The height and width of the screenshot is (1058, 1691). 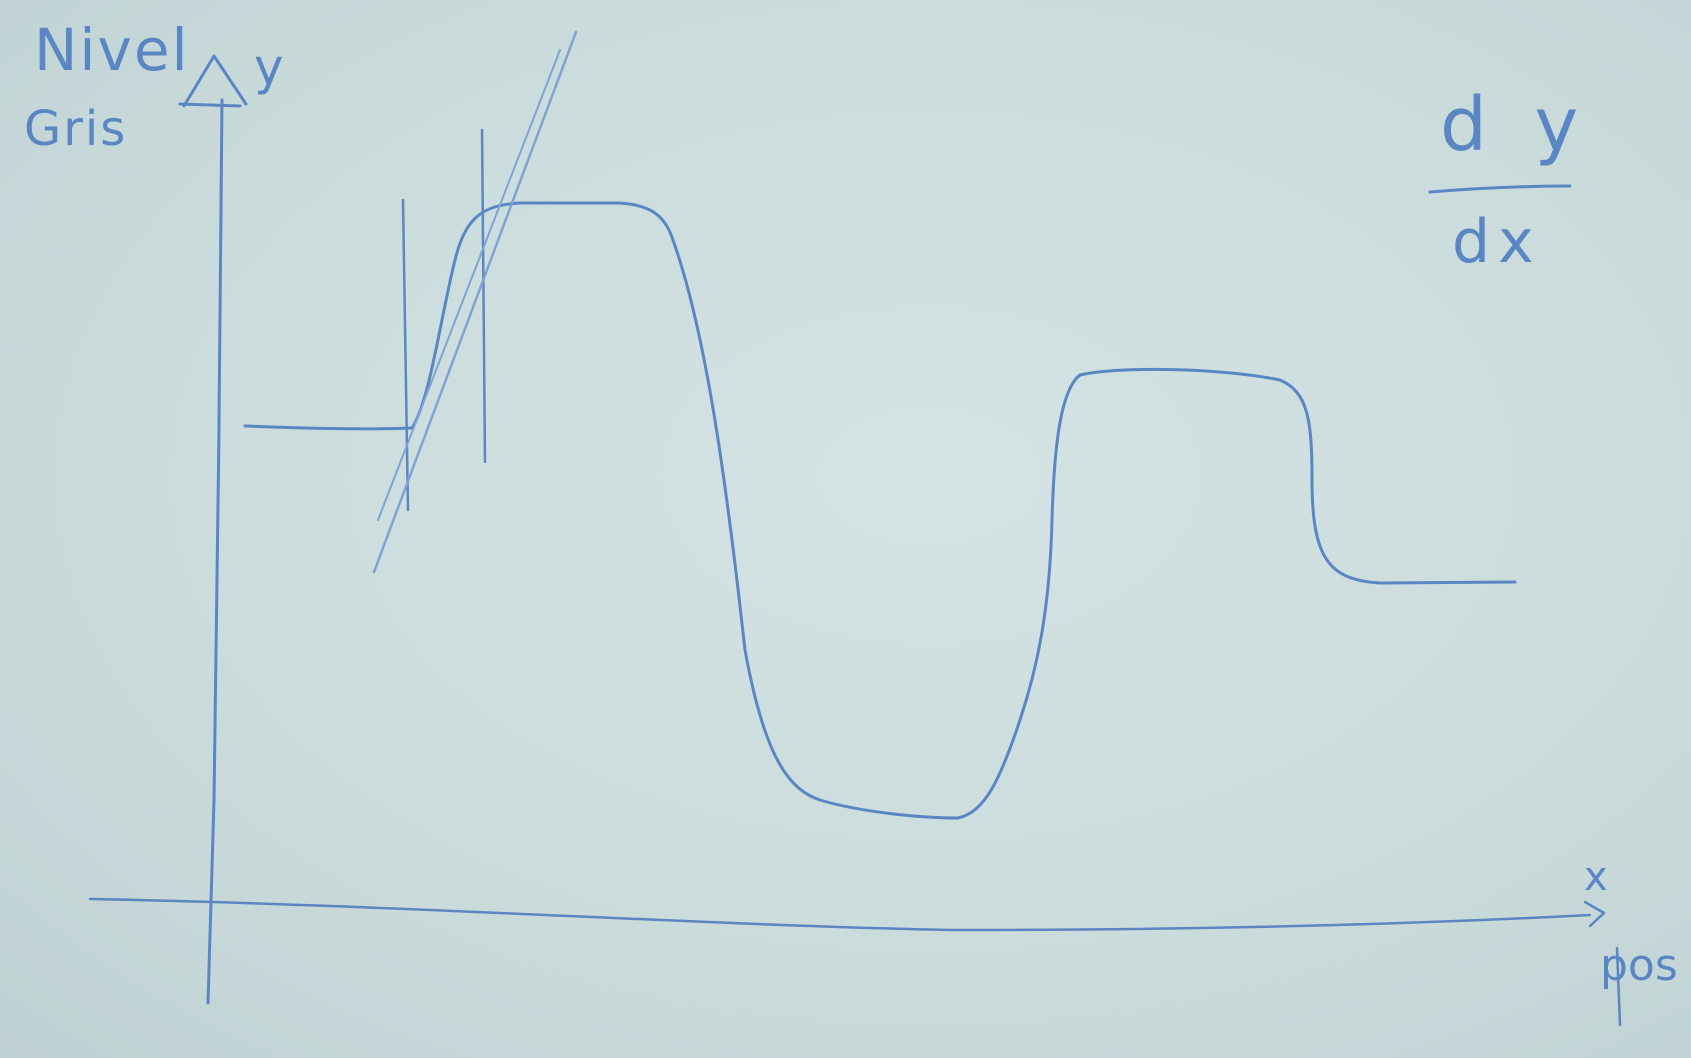 I want to click on pos-tick, so click(x=1618, y=986).